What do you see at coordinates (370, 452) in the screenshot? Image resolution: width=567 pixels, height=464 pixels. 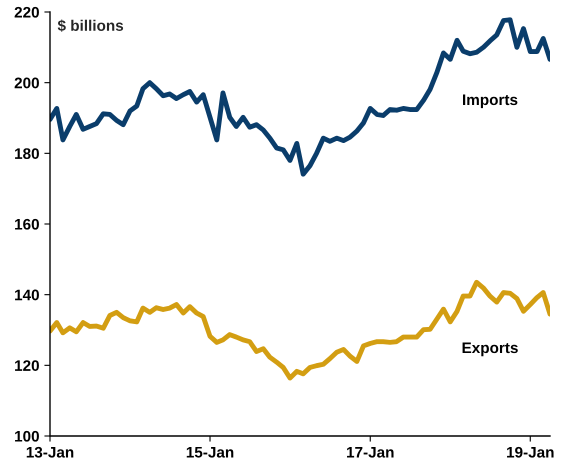 I see `x-tick-label: 17-Jan` at bounding box center [370, 452].